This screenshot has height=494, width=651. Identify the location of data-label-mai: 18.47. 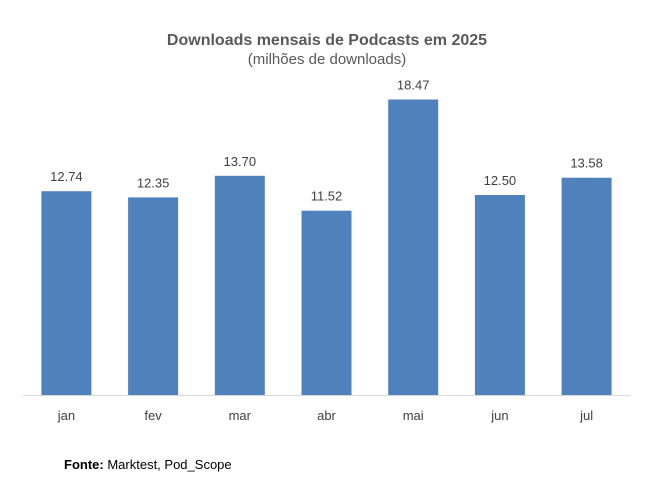
(413, 85).